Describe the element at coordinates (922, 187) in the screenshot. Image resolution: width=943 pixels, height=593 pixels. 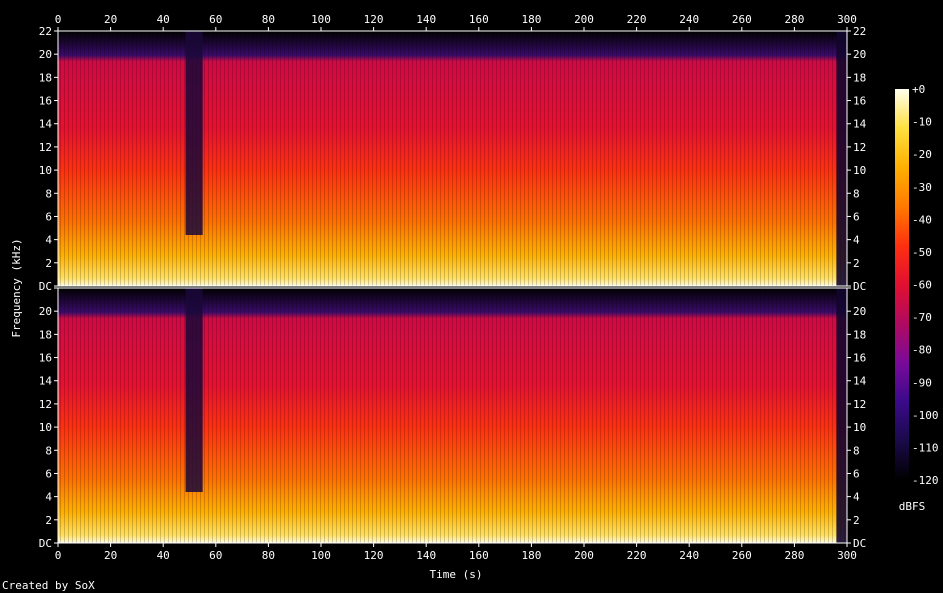
I see `colorbar-tick-label: -30` at that location.